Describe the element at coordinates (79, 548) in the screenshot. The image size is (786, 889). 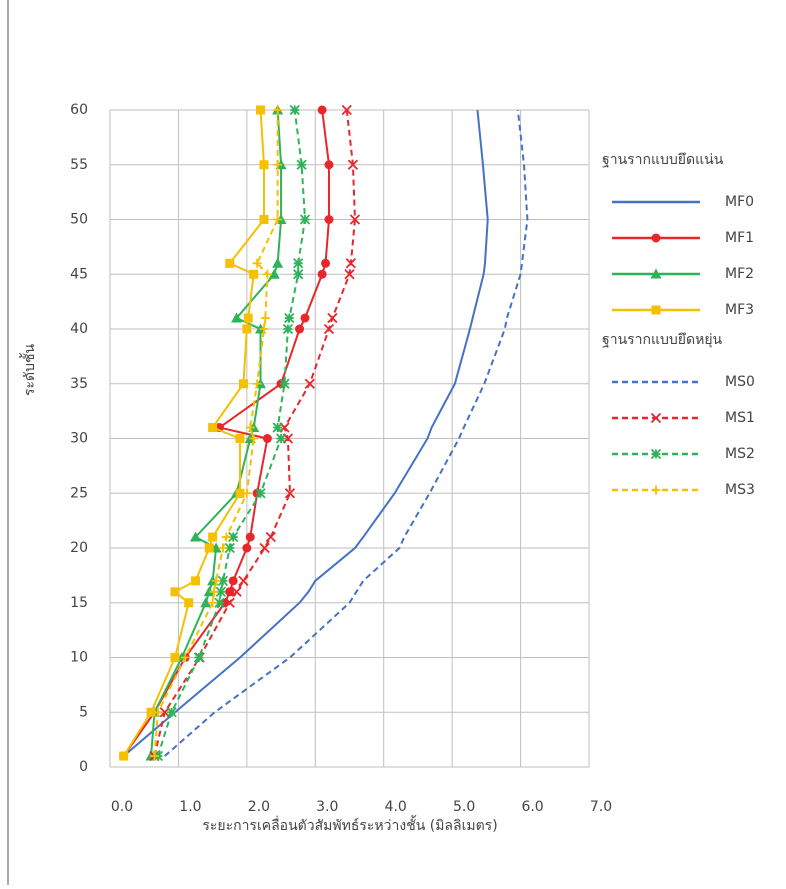
I see `y-tick-label: 20` at that location.